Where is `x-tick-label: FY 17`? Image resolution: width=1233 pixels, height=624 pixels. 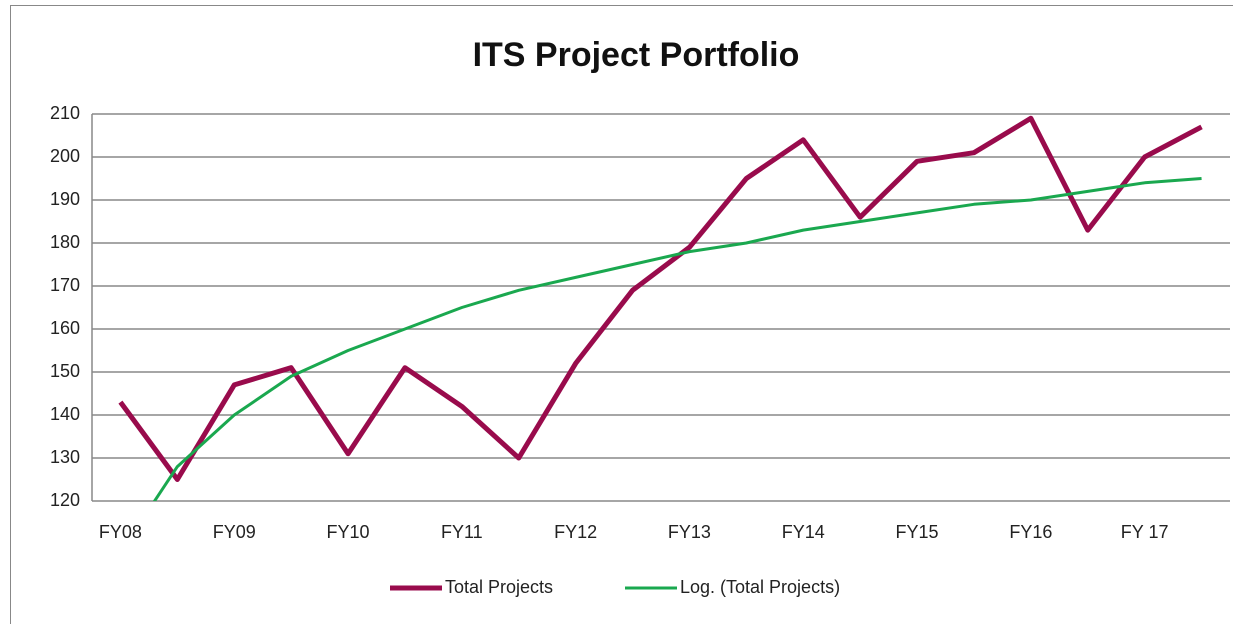 x-tick-label: FY 17 is located at coordinates (1145, 532).